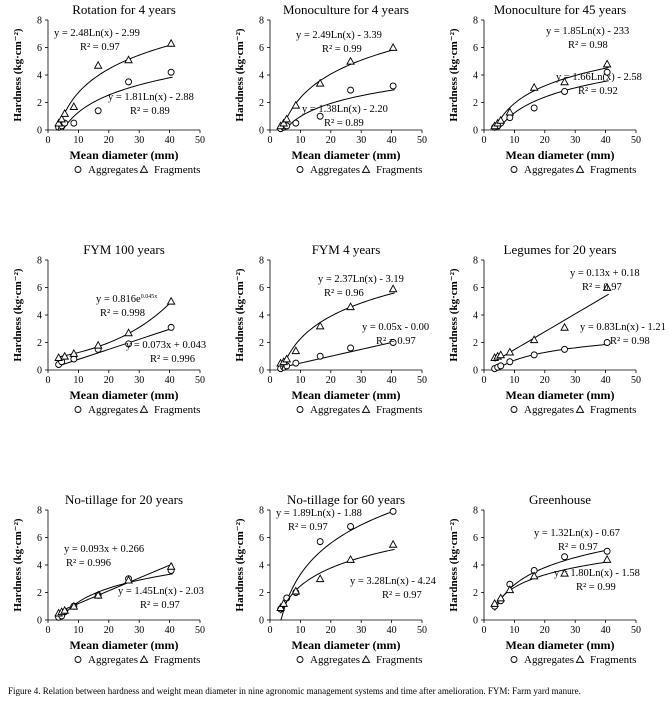 Image resolution: width=671 pixels, height=717 pixels. Describe the element at coordinates (560, 249) in the screenshot. I see `chart-title: Legumes for 20 years` at that location.